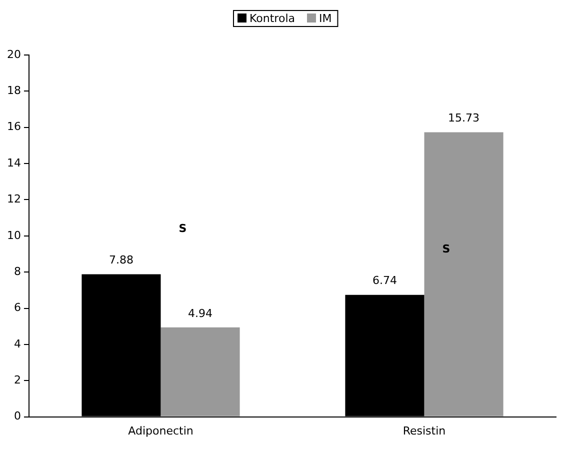 Image resolution: width=570 pixels, height=450 pixels. What do you see at coordinates (121, 260) in the screenshot?
I see `data-label: 7.88` at bounding box center [121, 260].